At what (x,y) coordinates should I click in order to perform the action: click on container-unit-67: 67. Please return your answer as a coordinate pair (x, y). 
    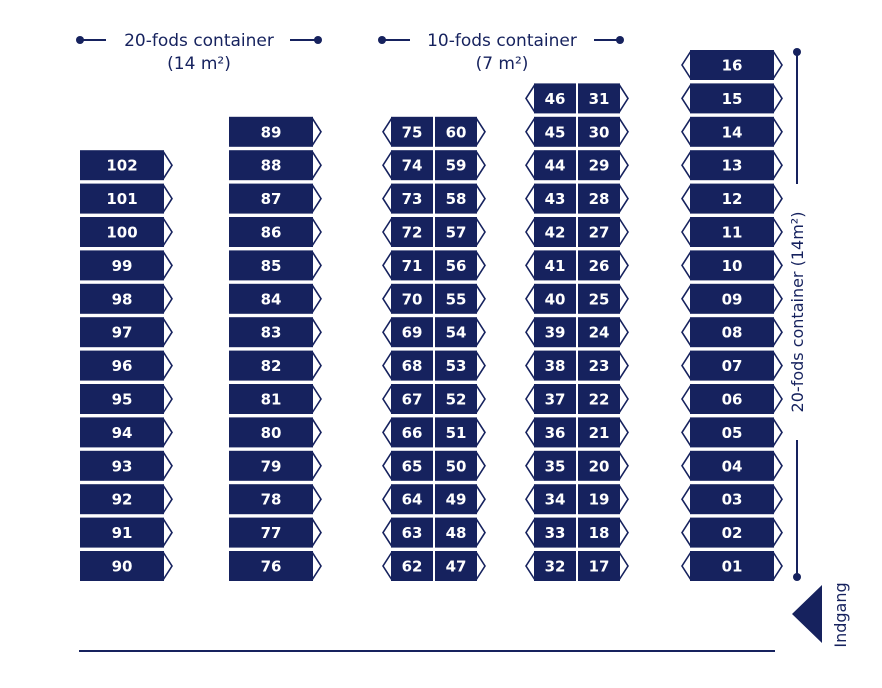
    Looking at the image, I should click on (407, 399).